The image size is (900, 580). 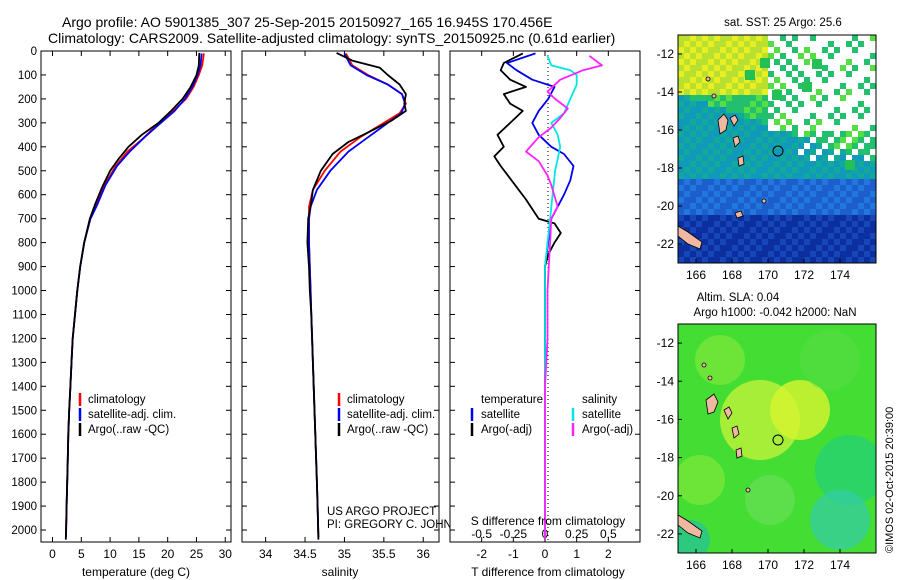 I want to click on series-line-argo-raw-qc-, so click(x=356, y=296).